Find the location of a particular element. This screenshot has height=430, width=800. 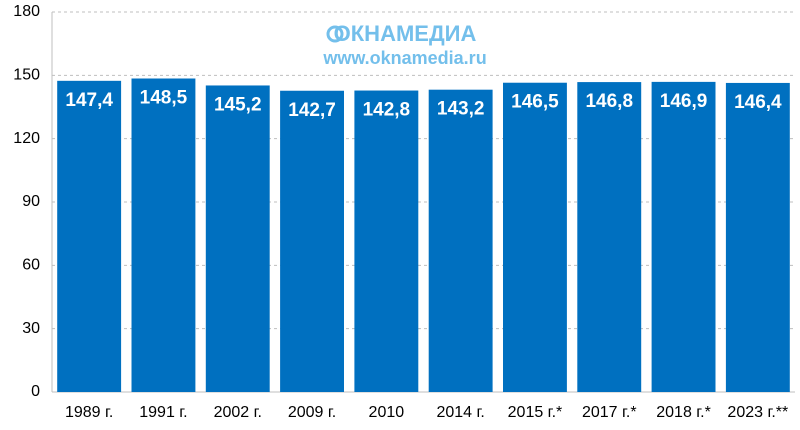

value-label: 147,4 is located at coordinates (89, 100).